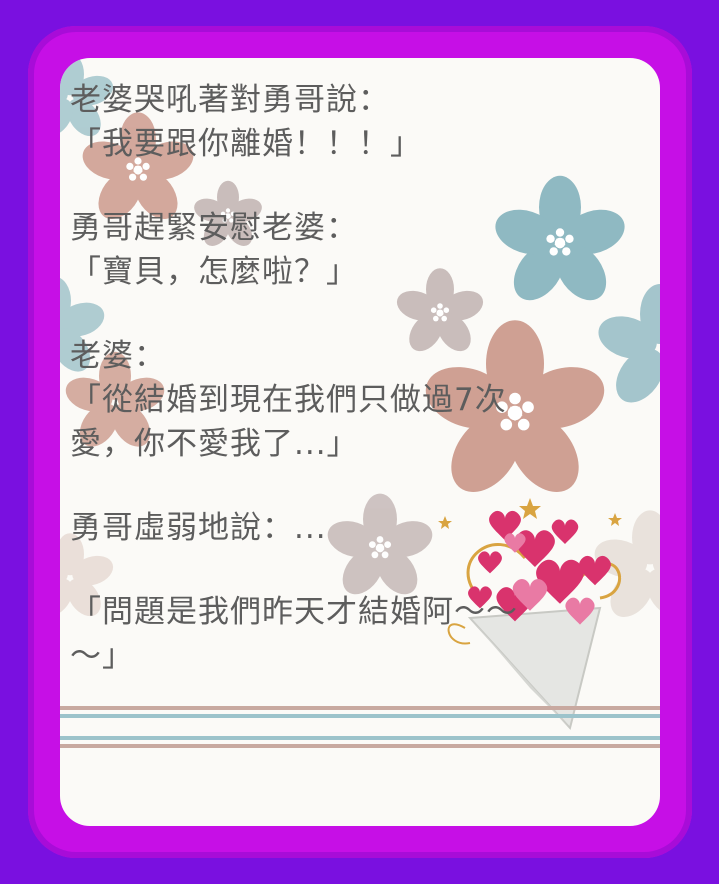 Image resolution: width=719 pixels, height=884 pixels. Describe the element at coordinates (530, 513) in the screenshot. I see `star-icon` at that location.